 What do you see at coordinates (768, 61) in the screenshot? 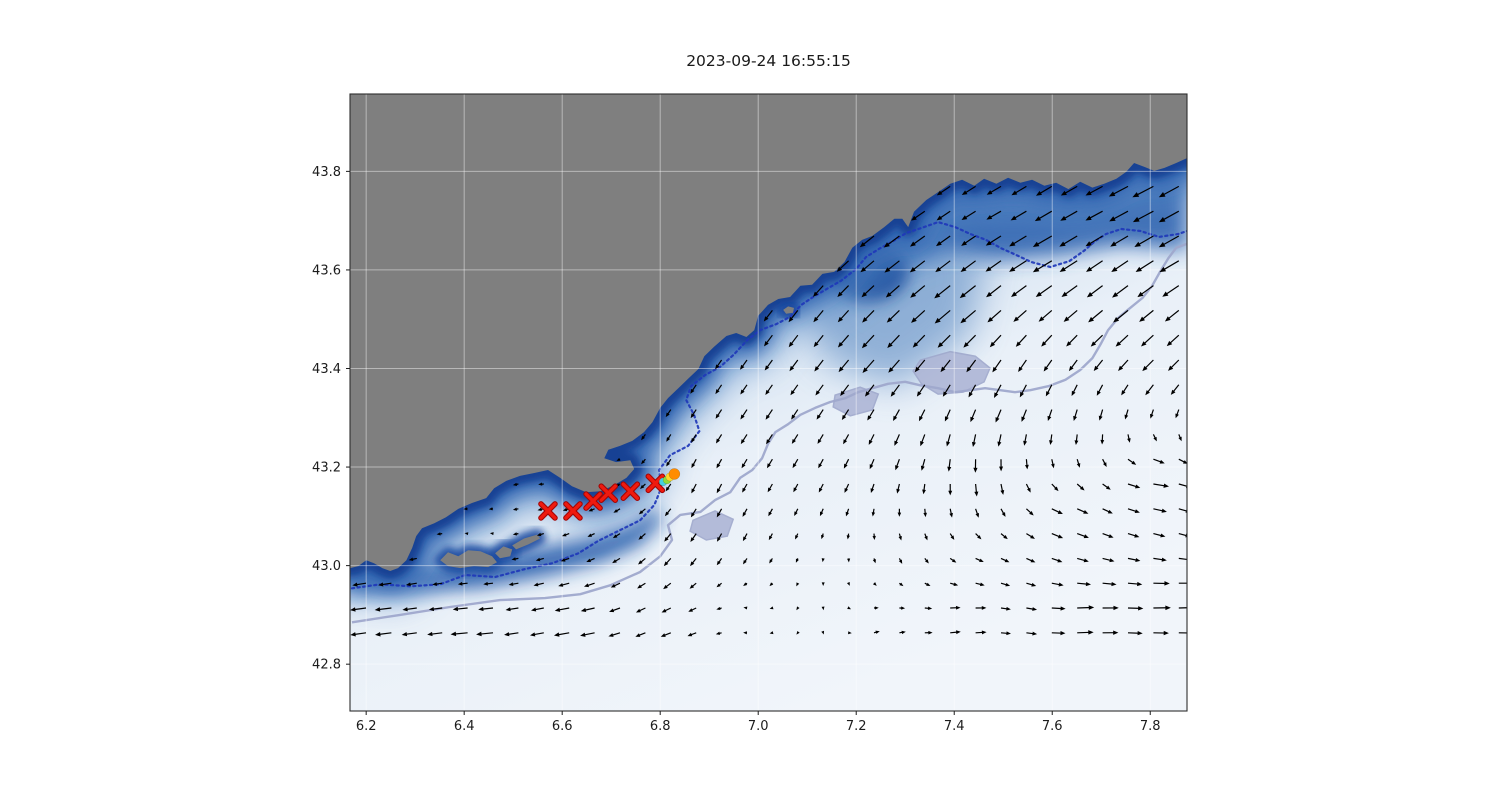
I see `plot-title: 2023-09-24 16:55:15` at bounding box center [768, 61].